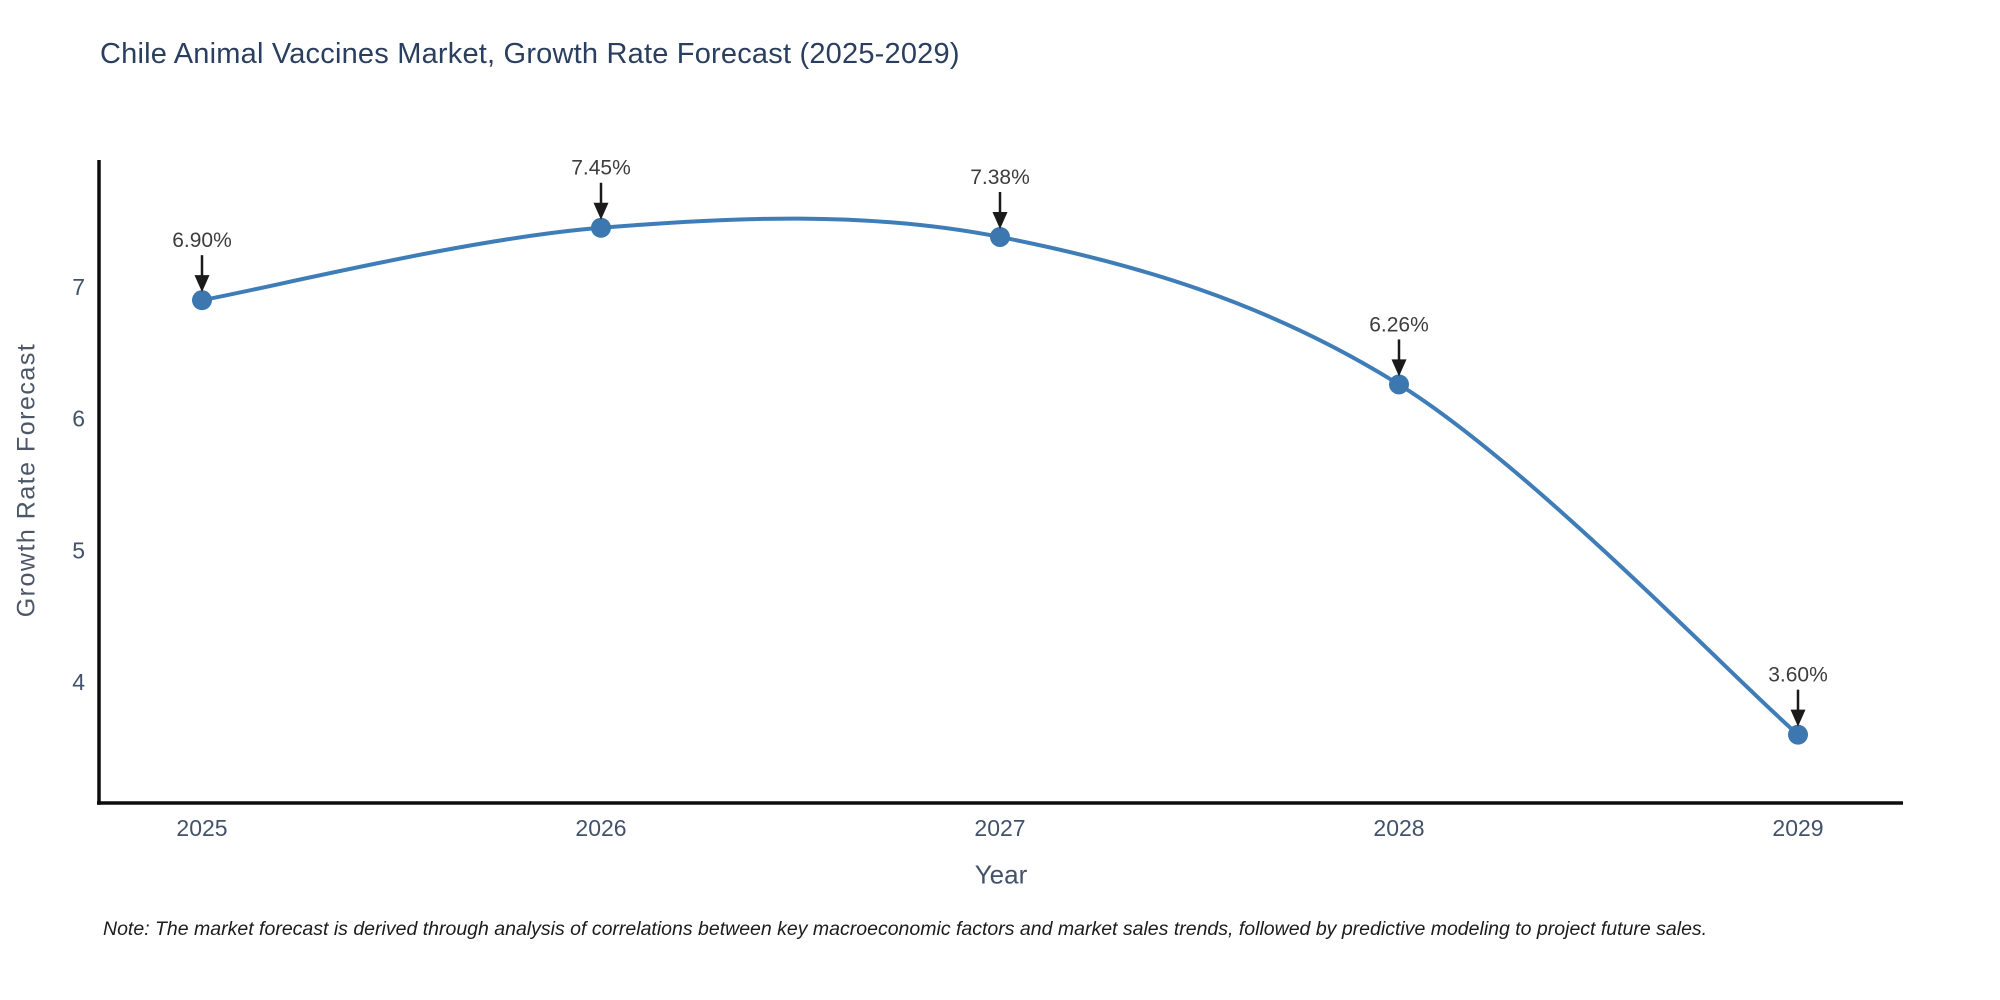 The width and height of the screenshot is (2000, 1000). What do you see at coordinates (78, 287) in the screenshot?
I see `y-tick-label: 7` at bounding box center [78, 287].